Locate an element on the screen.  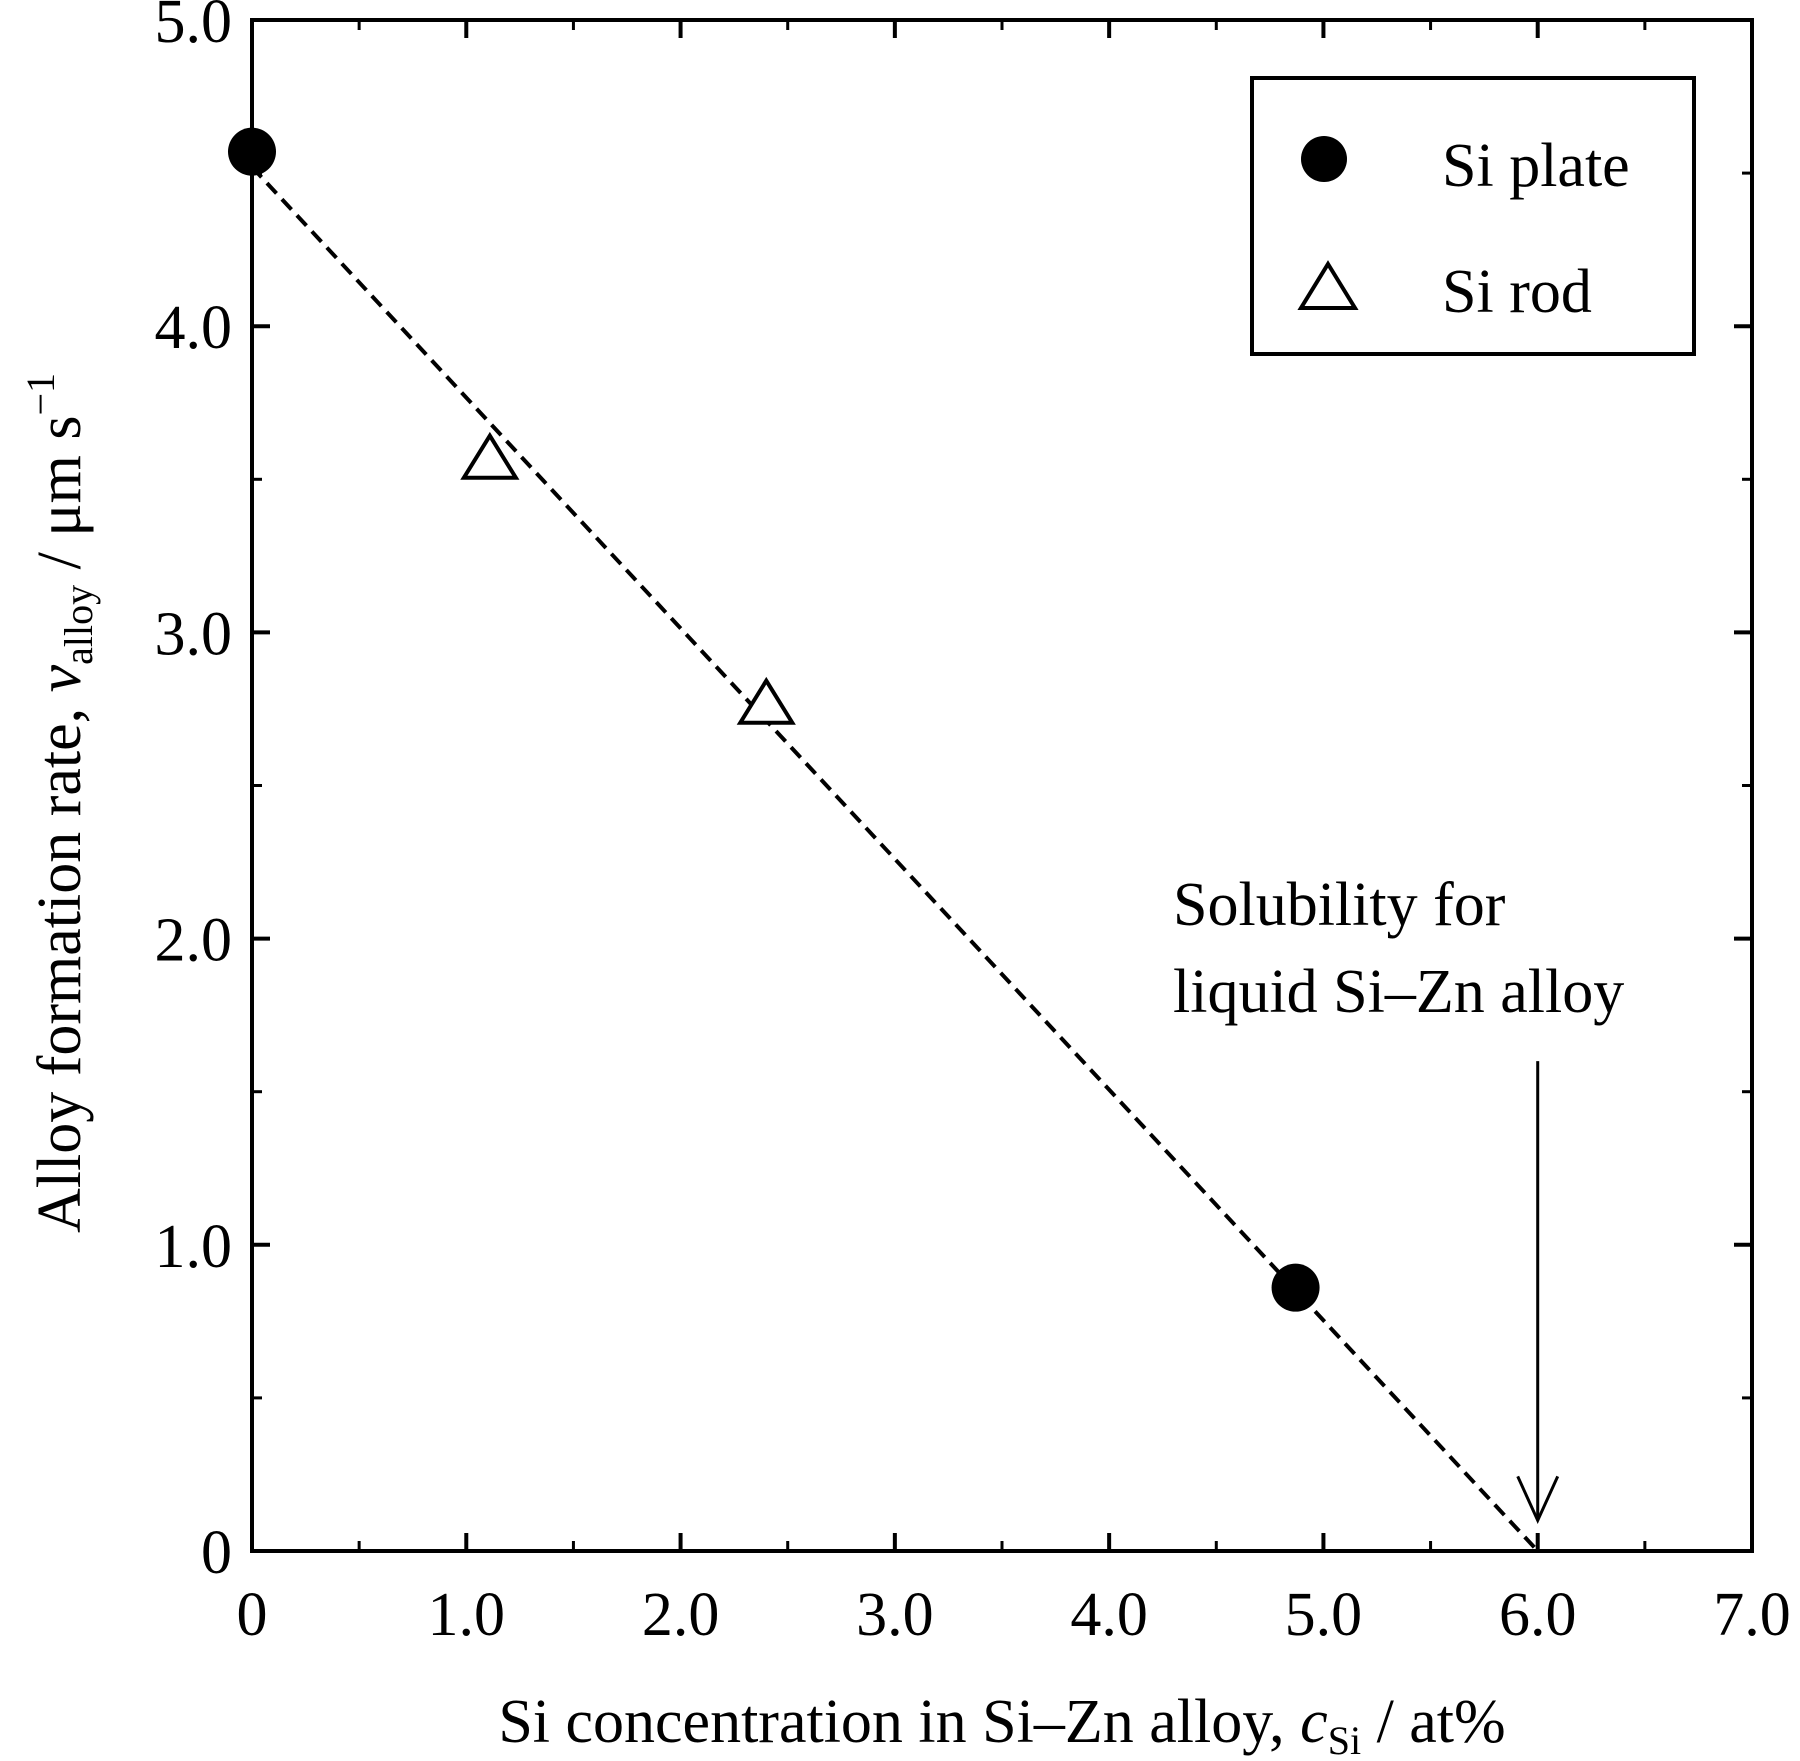
legend-marker-si-plate is located at coordinates (1324, 159).